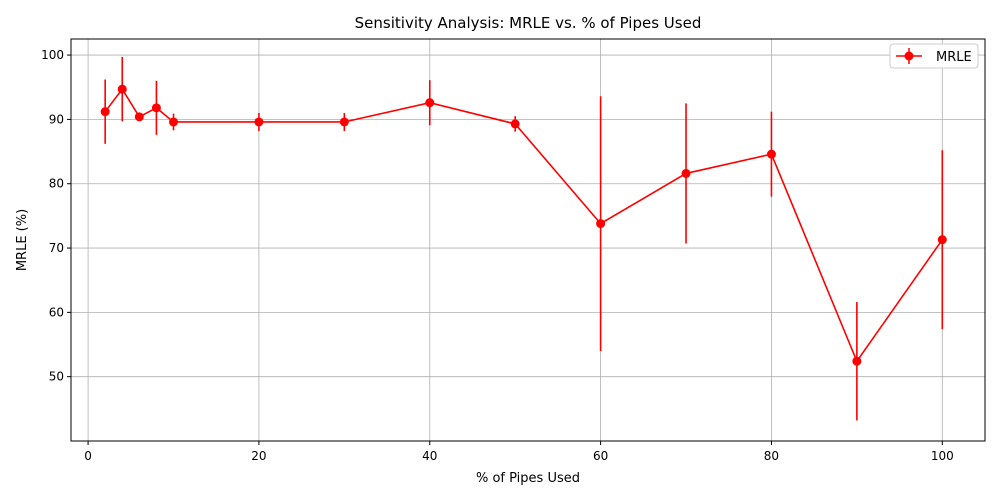 This screenshot has width=1000, height=500. I want to click on y-tick-label: 80, so click(56, 184).